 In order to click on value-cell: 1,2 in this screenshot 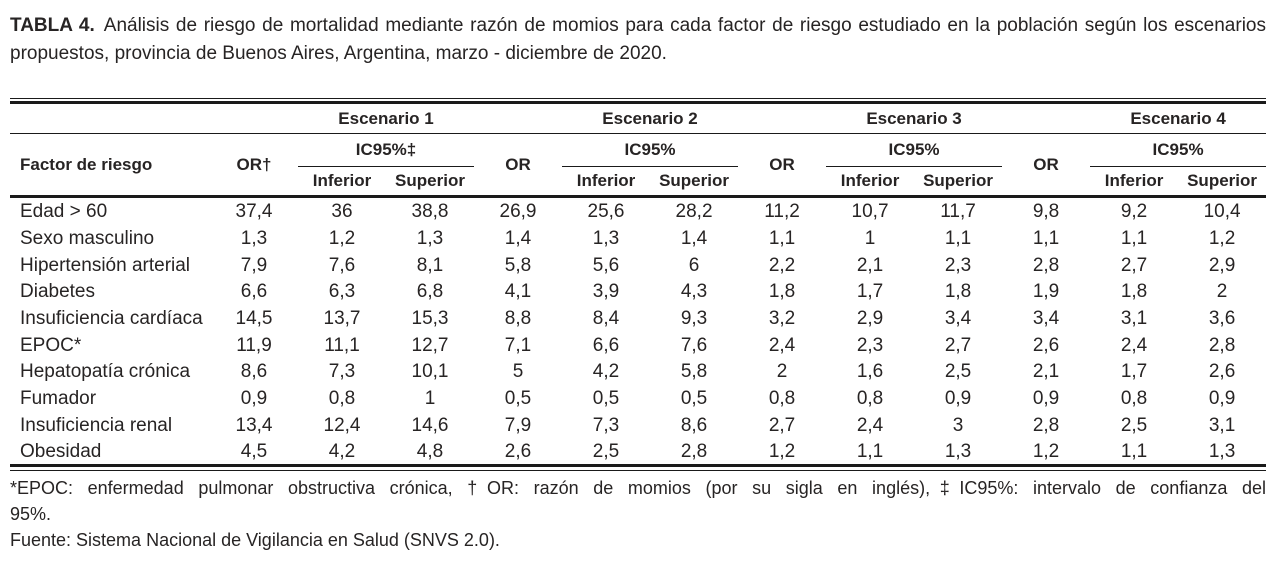, I will do `click(1046, 451)`.